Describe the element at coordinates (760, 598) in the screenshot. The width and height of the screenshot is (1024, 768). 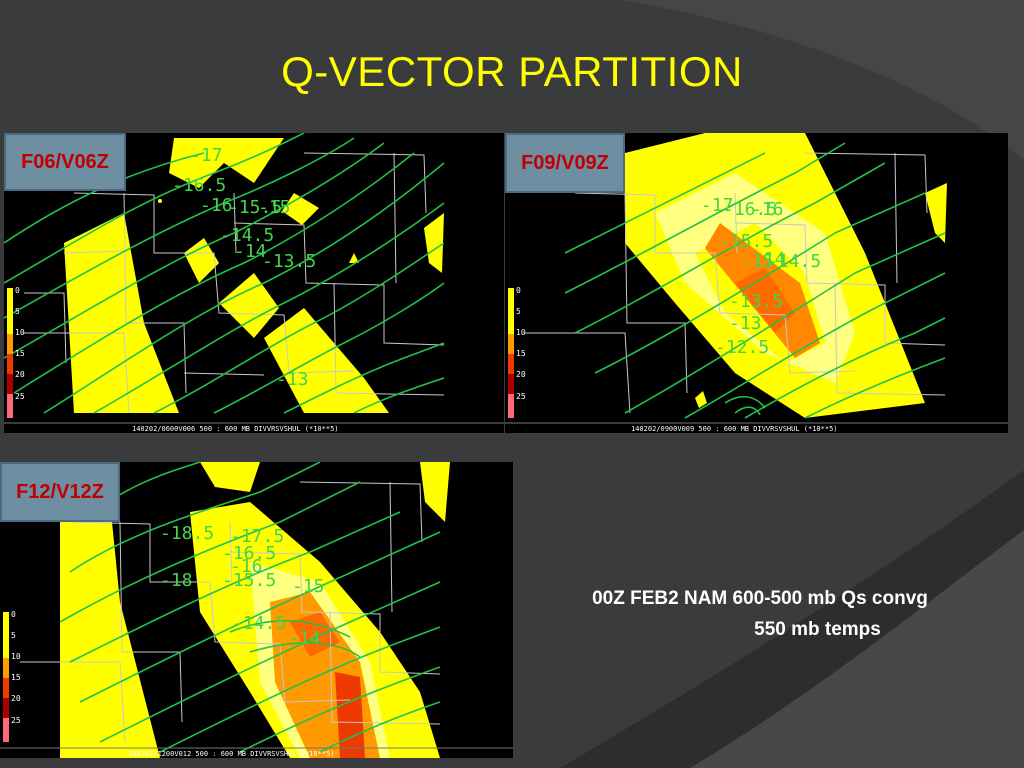
I see `caption-line-1: 00Z FEB2 NAM 600-500 mb Qs convg` at that location.